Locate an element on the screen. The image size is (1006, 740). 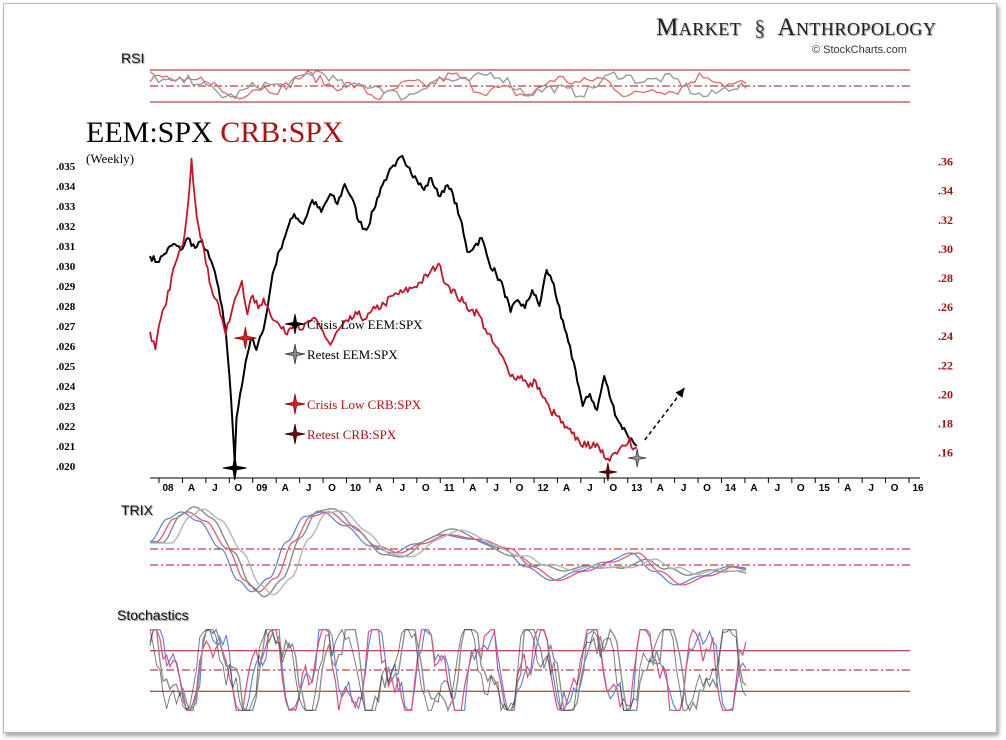
left-axis-tick: .025 is located at coordinates (66, 367).